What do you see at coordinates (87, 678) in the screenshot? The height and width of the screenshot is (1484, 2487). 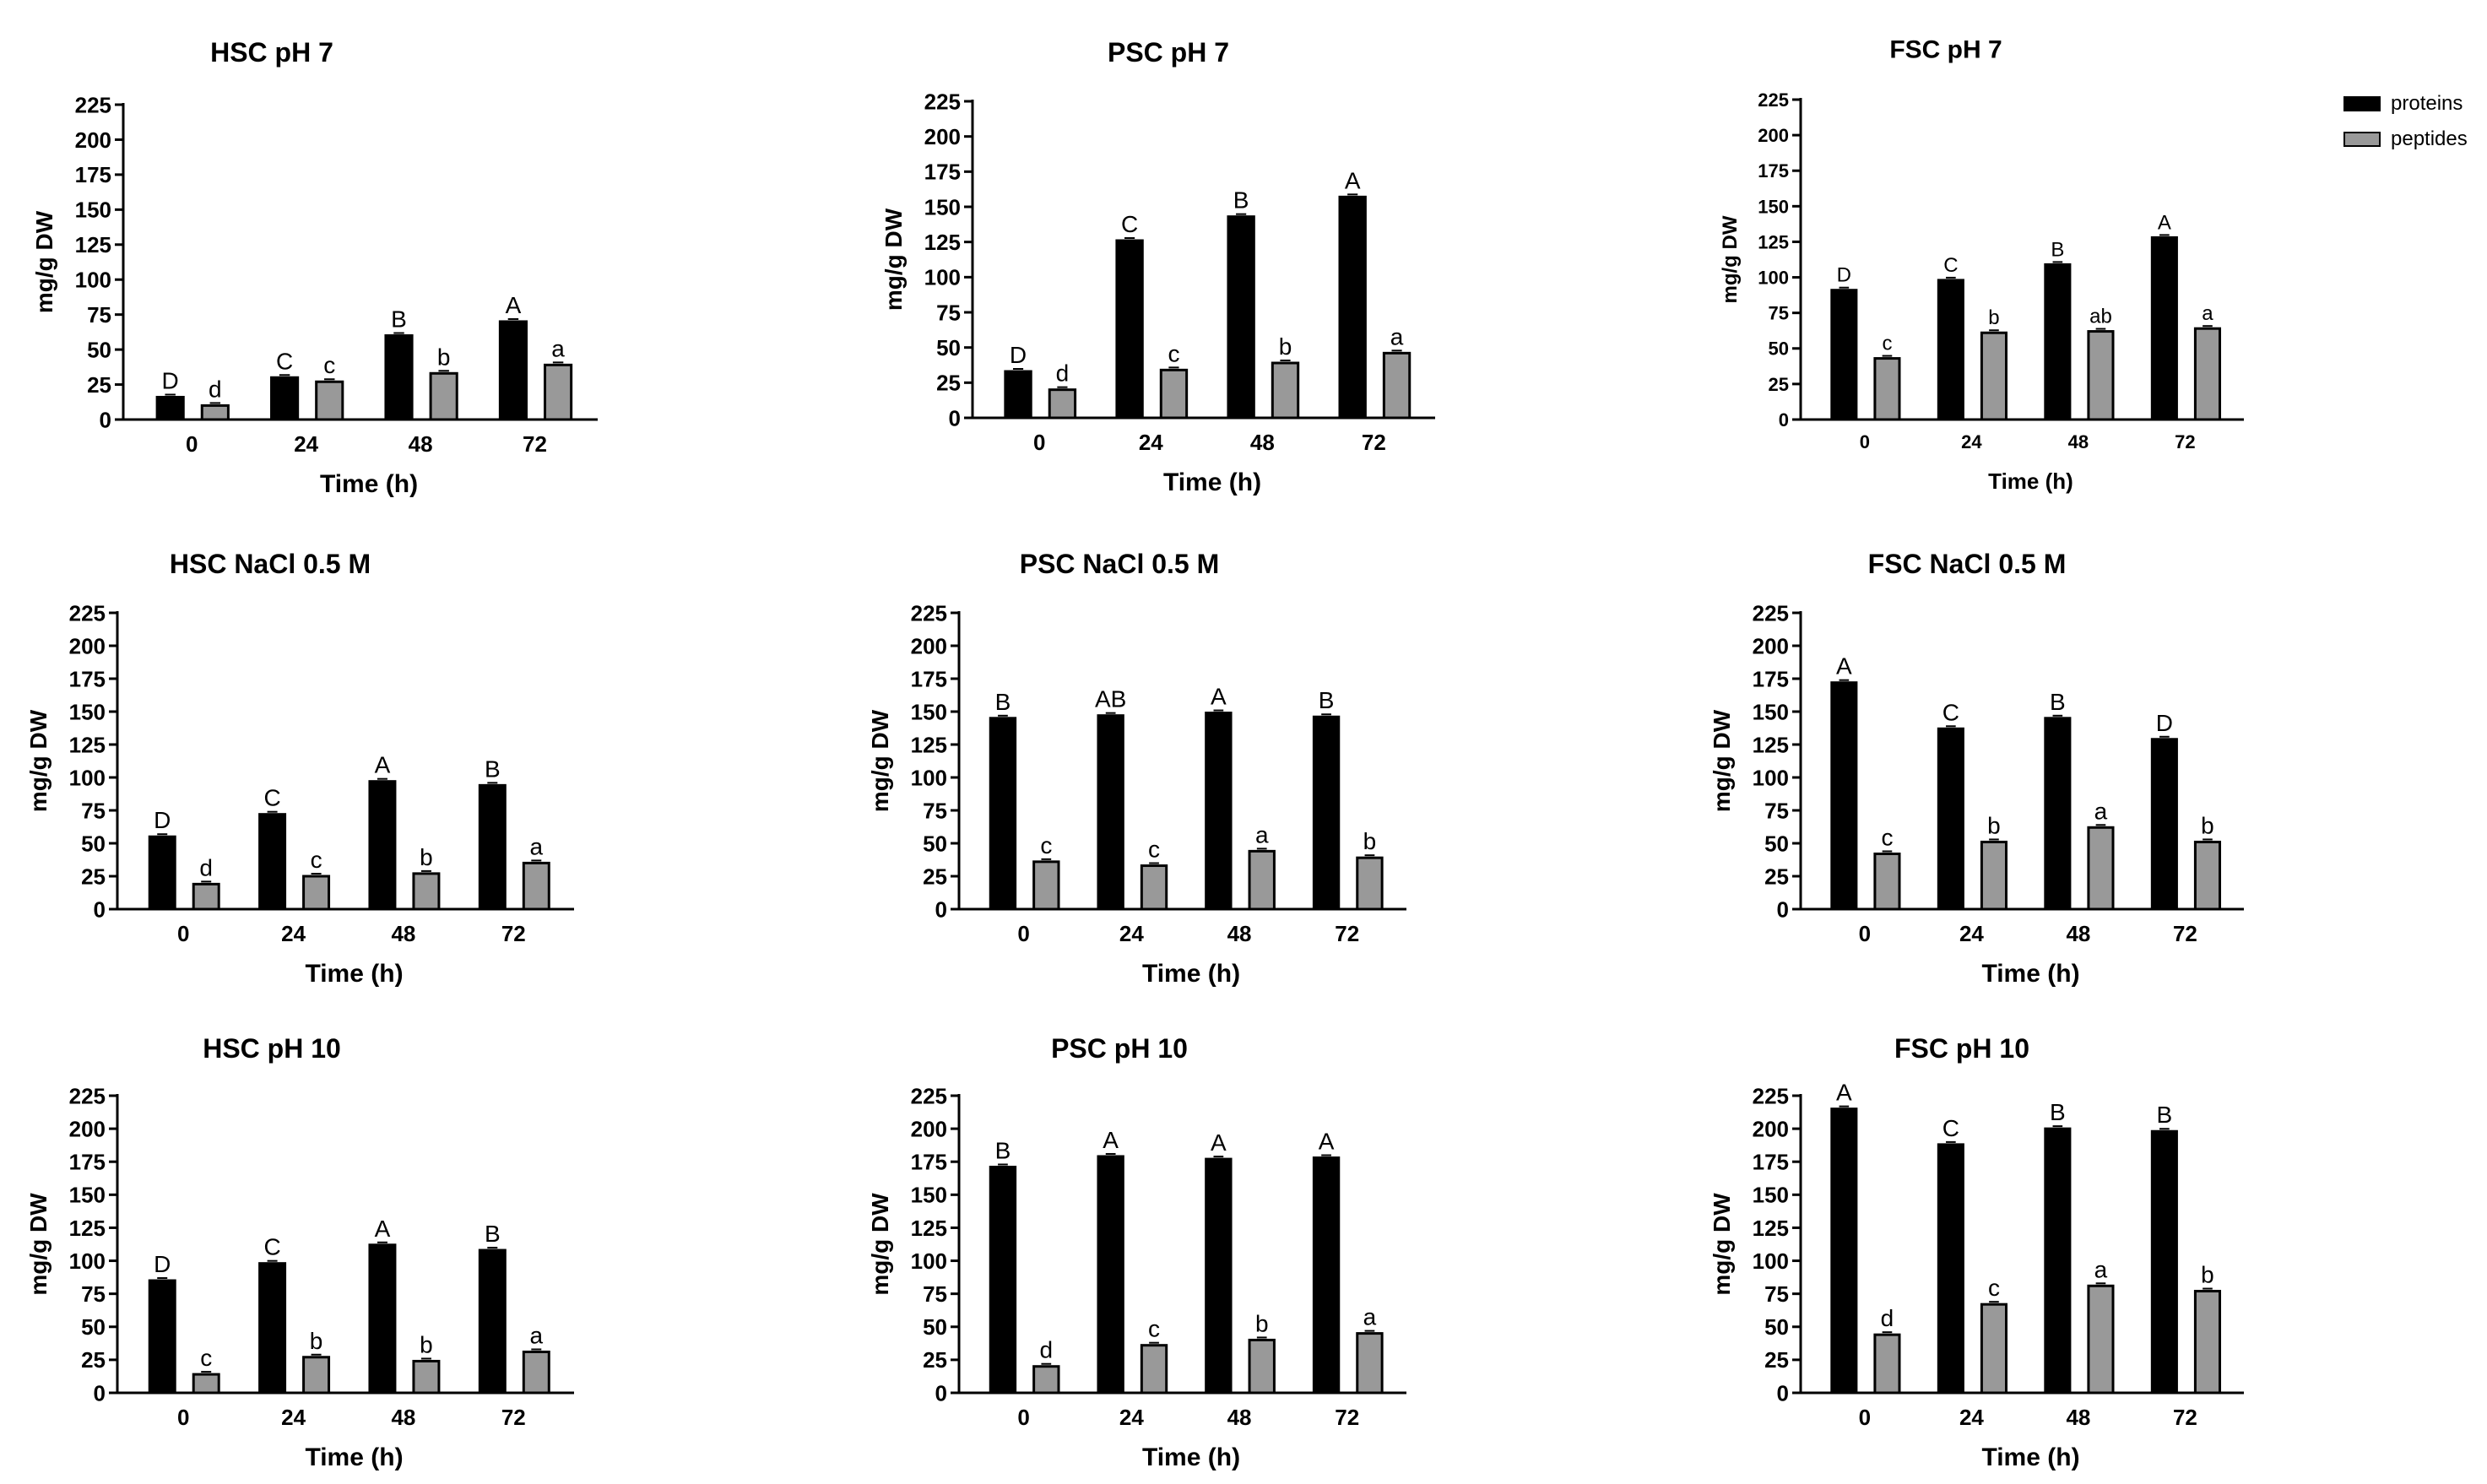 I see `chart-4-ytick-label: 175` at bounding box center [87, 678].